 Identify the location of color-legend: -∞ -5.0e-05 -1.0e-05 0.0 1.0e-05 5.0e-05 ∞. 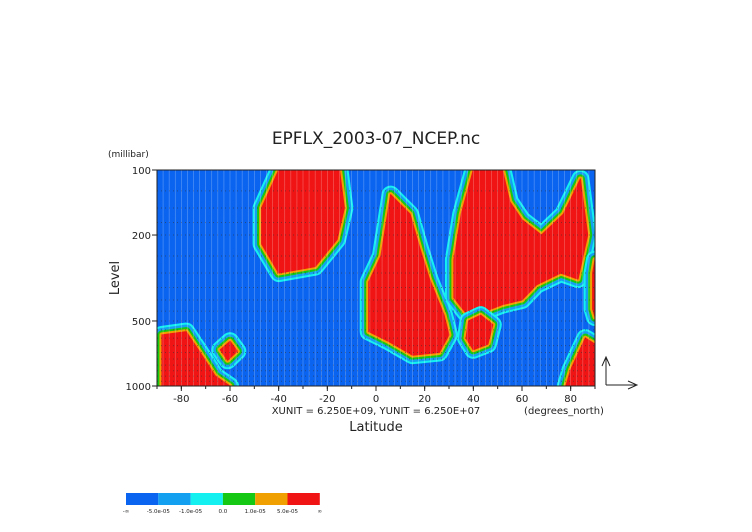
(222, 504).